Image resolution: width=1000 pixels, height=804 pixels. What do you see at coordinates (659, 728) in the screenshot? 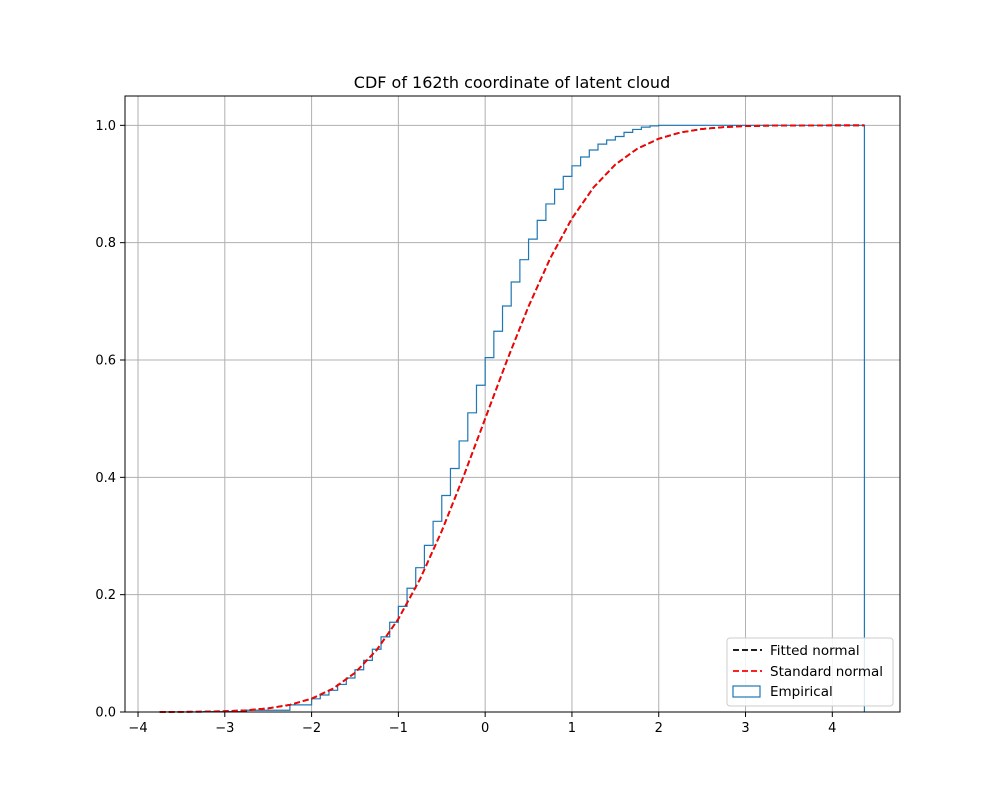
I see `x-tick-label: 2` at bounding box center [659, 728].